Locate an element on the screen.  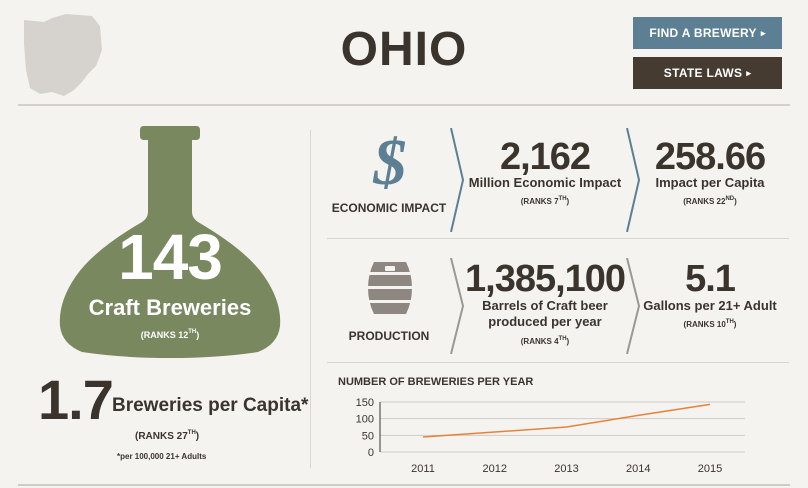
y-tick-label: 150 is located at coordinates (365, 403).